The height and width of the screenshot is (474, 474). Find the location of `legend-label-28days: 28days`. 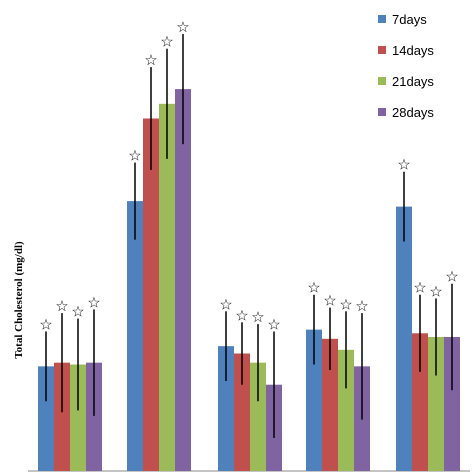

legend-label-28days: 28days is located at coordinates (413, 112).